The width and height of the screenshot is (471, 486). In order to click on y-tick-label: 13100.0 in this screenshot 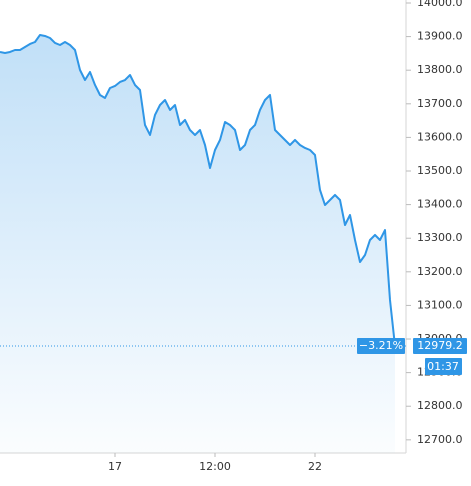, I will do `click(440, 304)`.